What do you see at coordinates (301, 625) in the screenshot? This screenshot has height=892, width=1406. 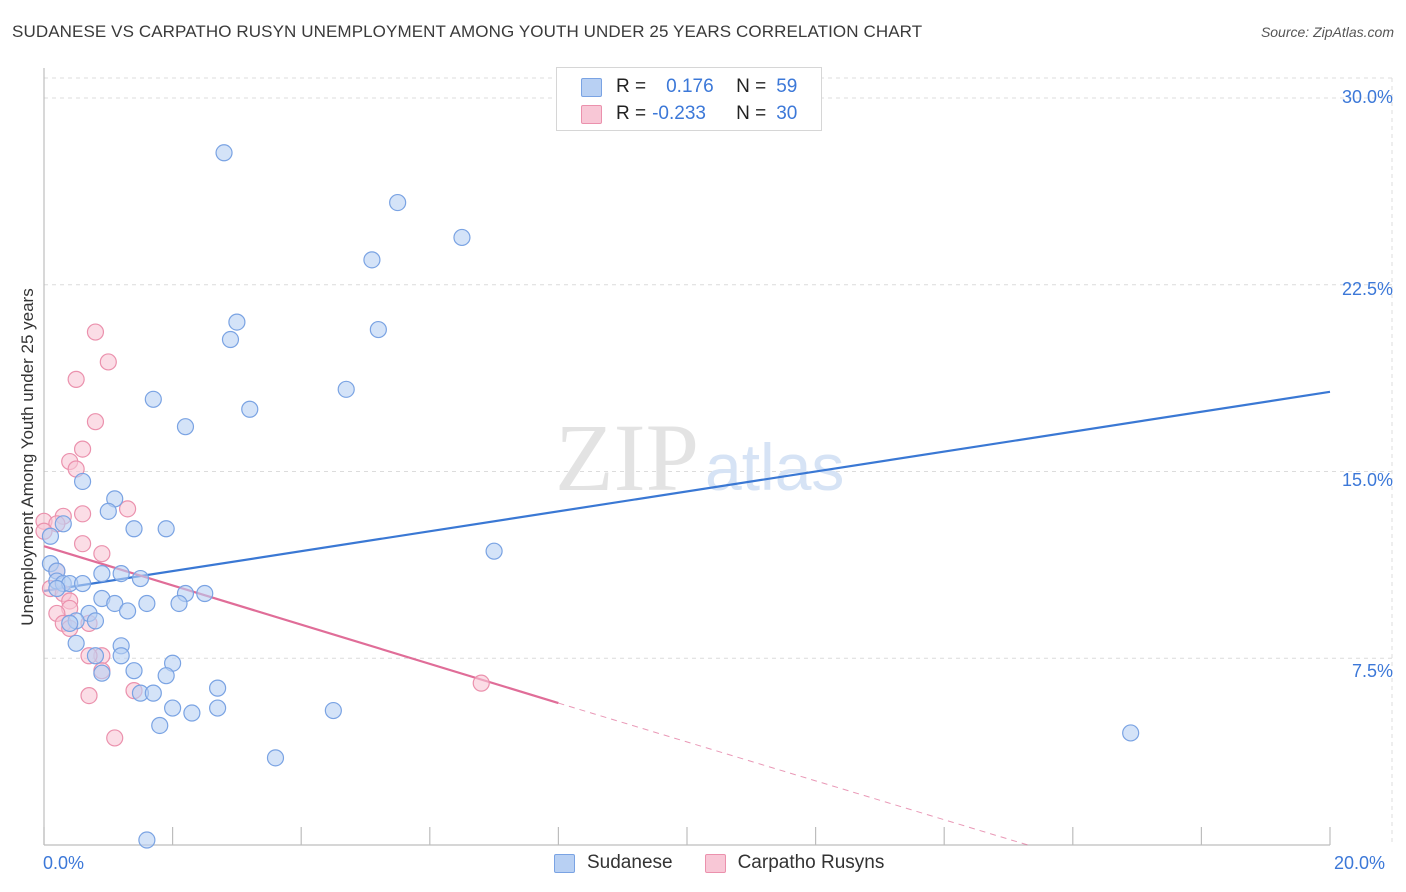 I see `trend-line-carpatho-rusyns` at bounding box center [301, 625].